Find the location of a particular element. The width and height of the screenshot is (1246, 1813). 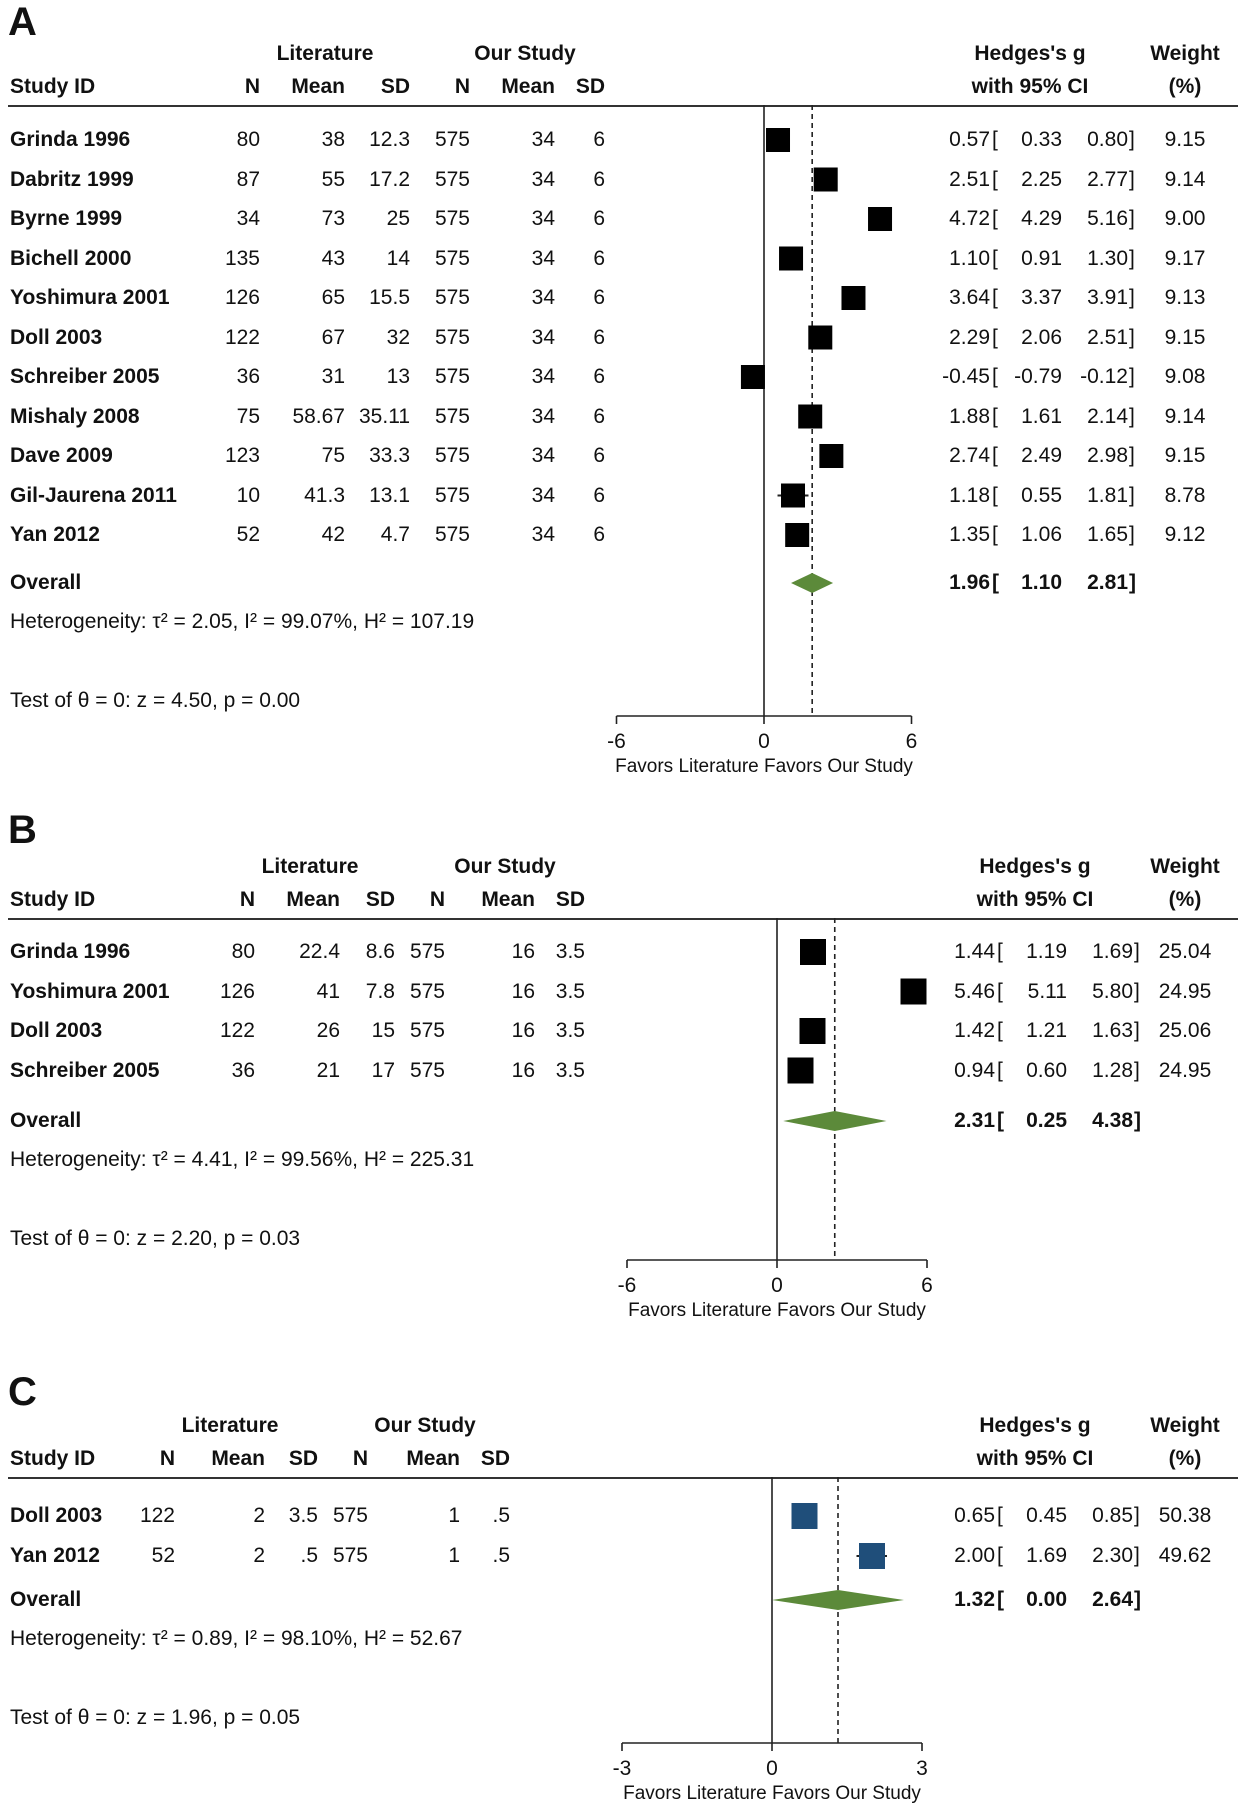

overall-diamond is located at coordinates (838, 1600).